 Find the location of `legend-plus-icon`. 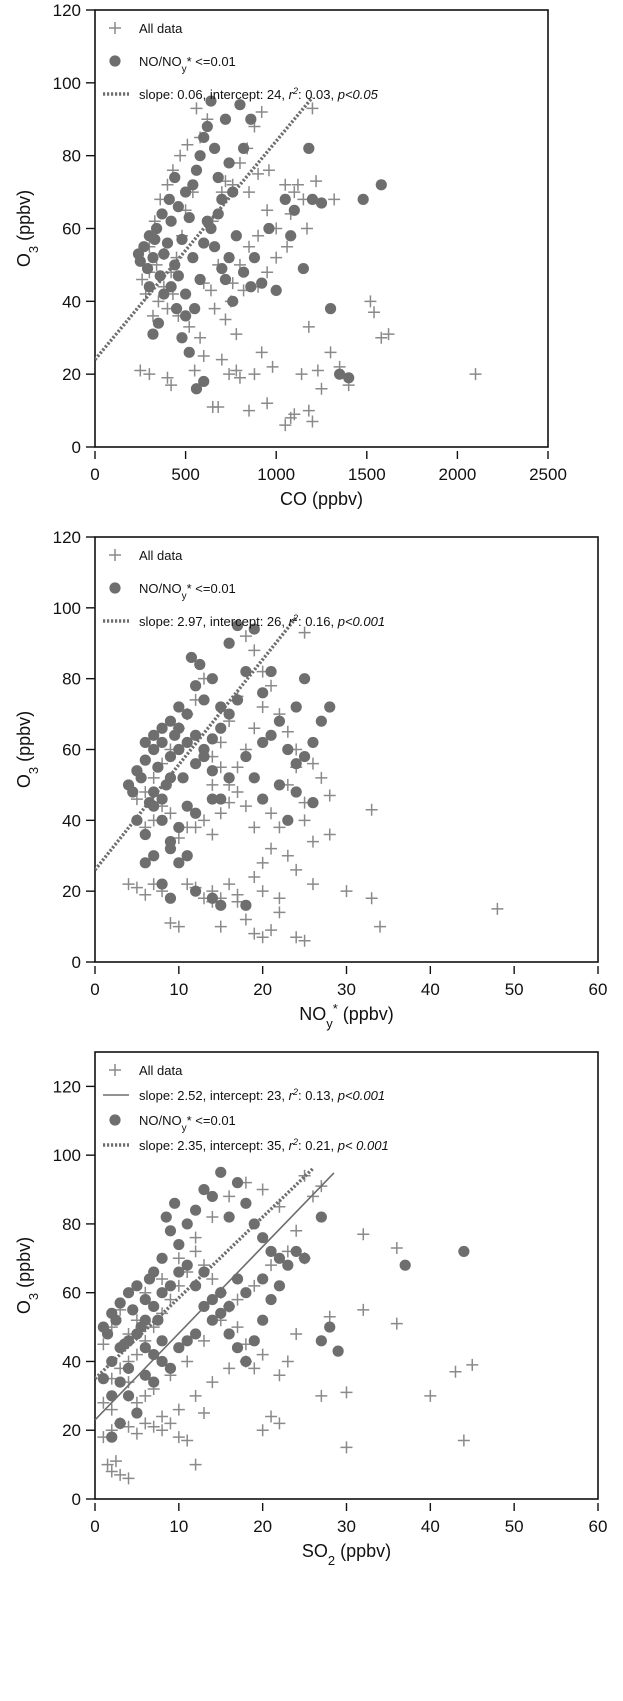

legend-plus-icon is located at coordinates (115, 28).